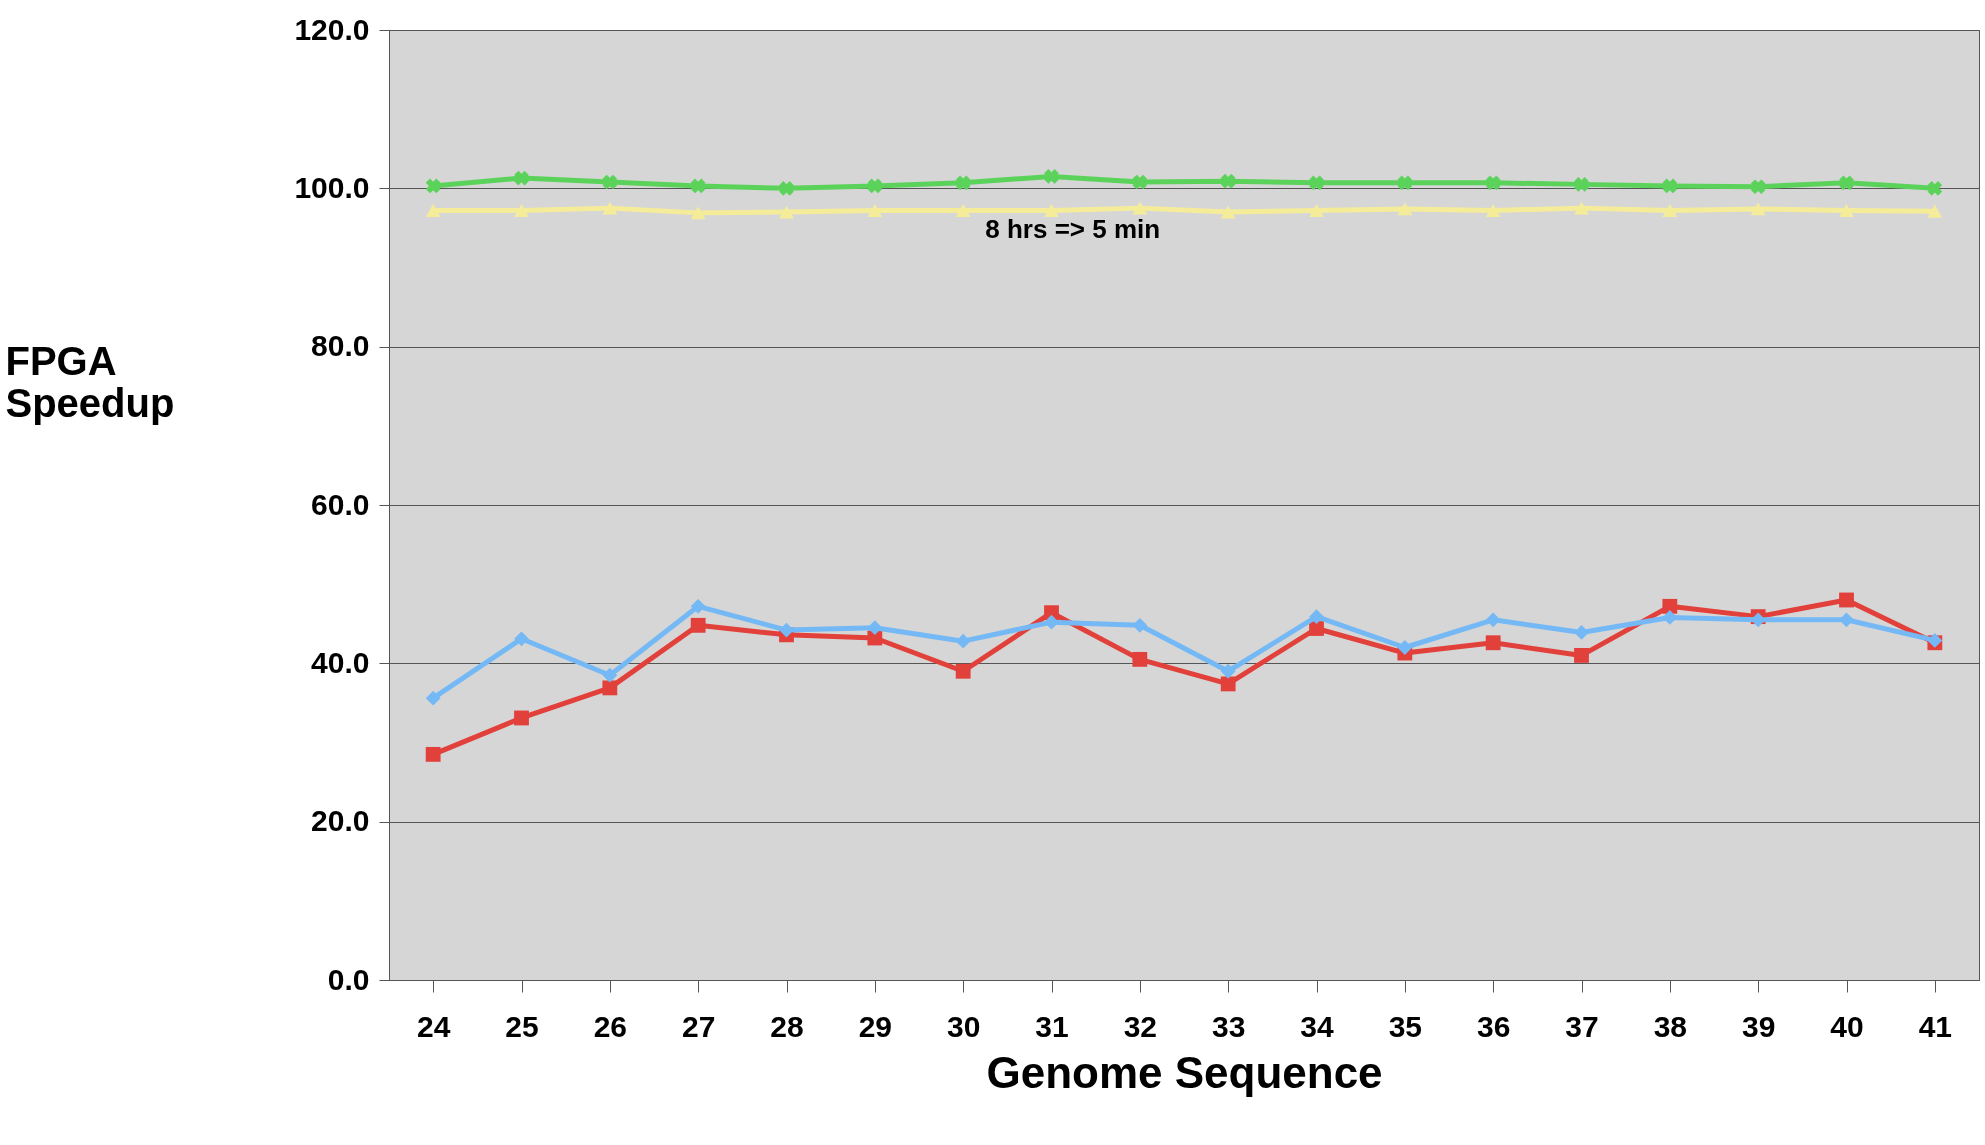 This screenshot has width=1985, height=1145. What do you see at coordinates (1184, 1072) in the screenshot?
I see `x-axis-title: Genome Sequence` at bounding box center [1184, 1072].